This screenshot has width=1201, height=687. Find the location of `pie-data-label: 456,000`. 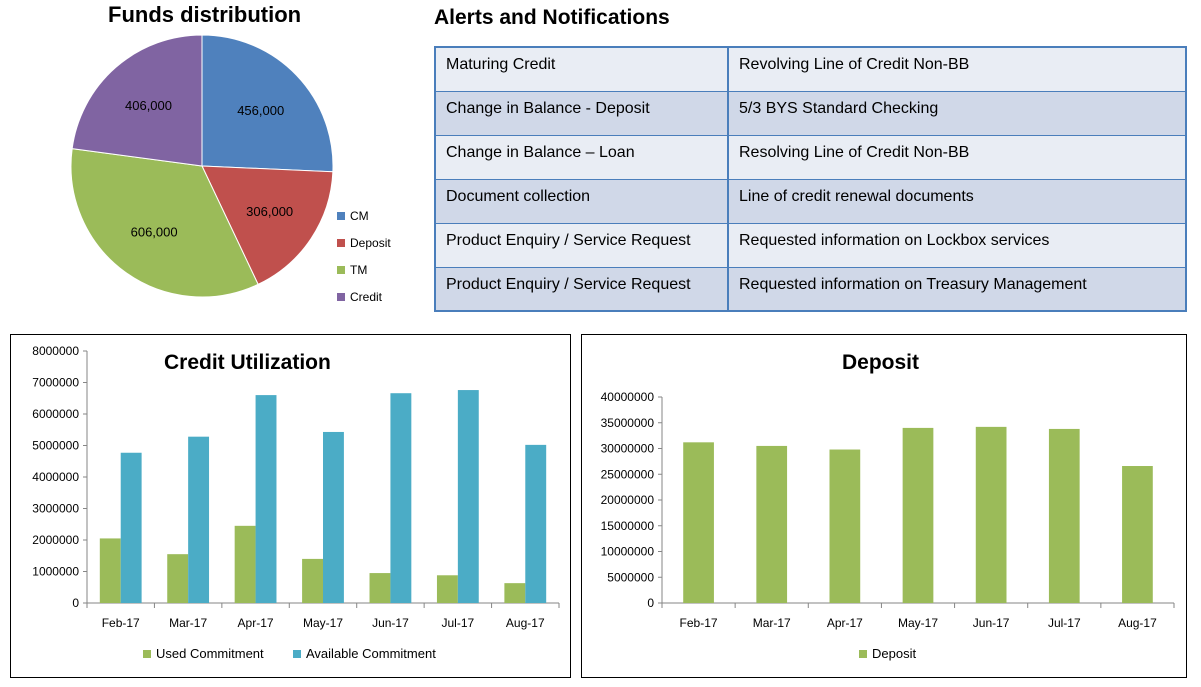

pie-data-label: 456,000 is located at coordinates (260, 110).